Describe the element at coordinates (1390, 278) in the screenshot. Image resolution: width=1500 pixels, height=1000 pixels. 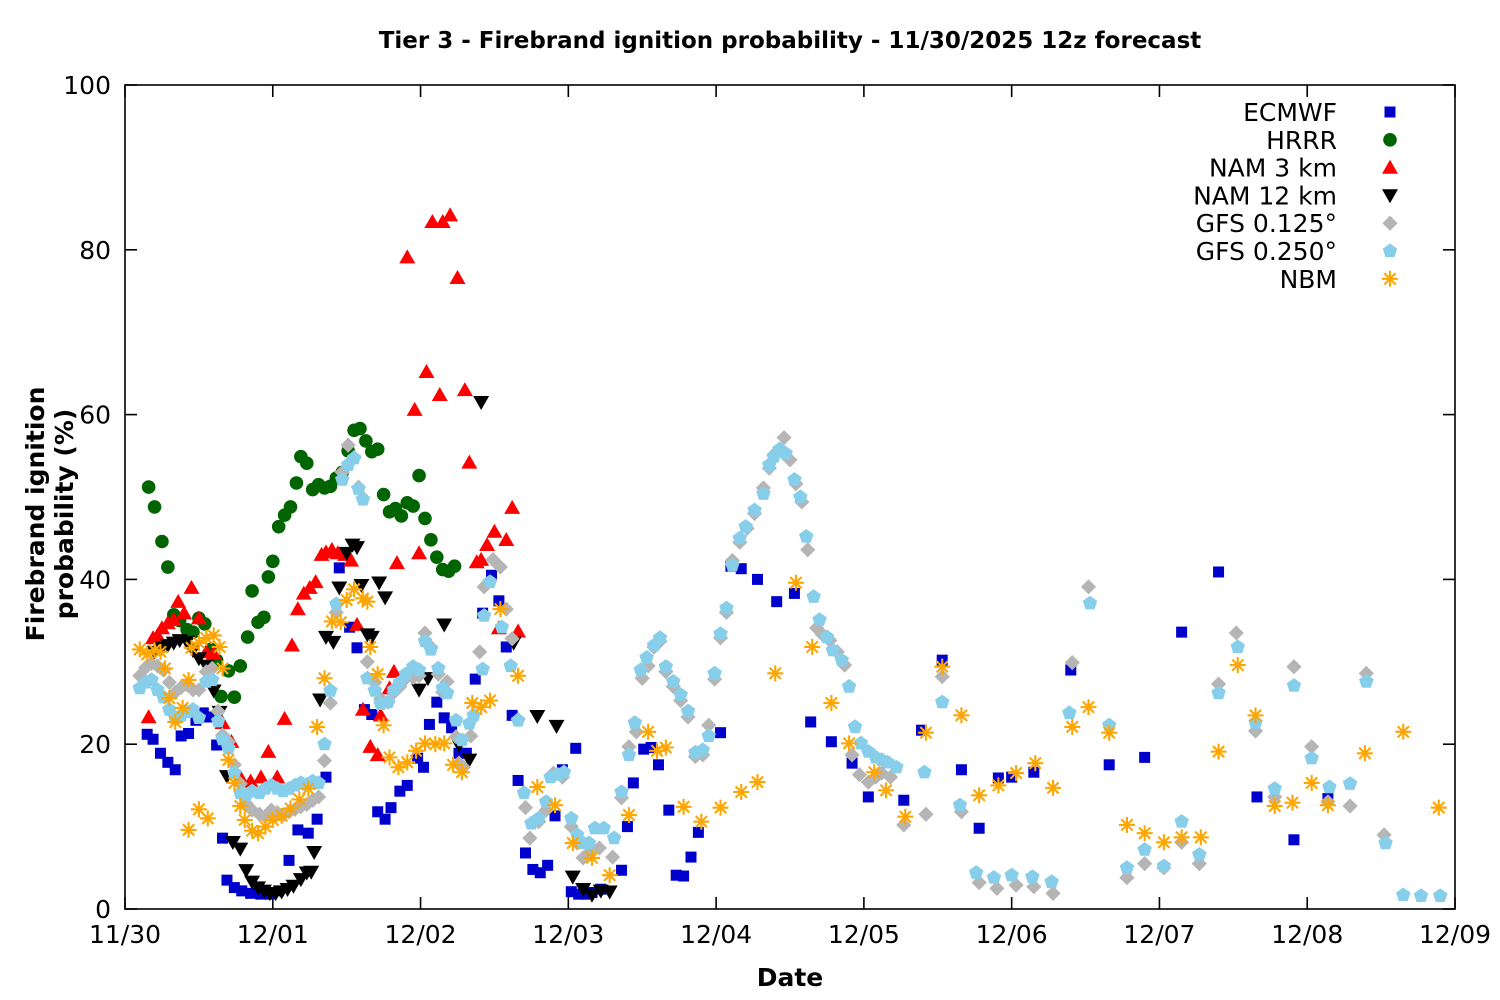
I see `legend-marker-asterisk-icon` at that location.